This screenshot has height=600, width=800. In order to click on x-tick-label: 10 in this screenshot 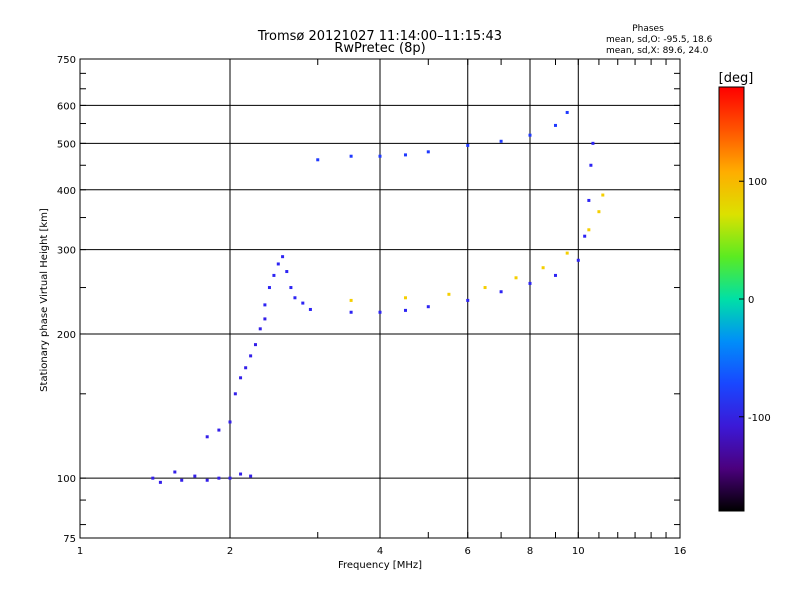, I will do `click(578, 551)`.